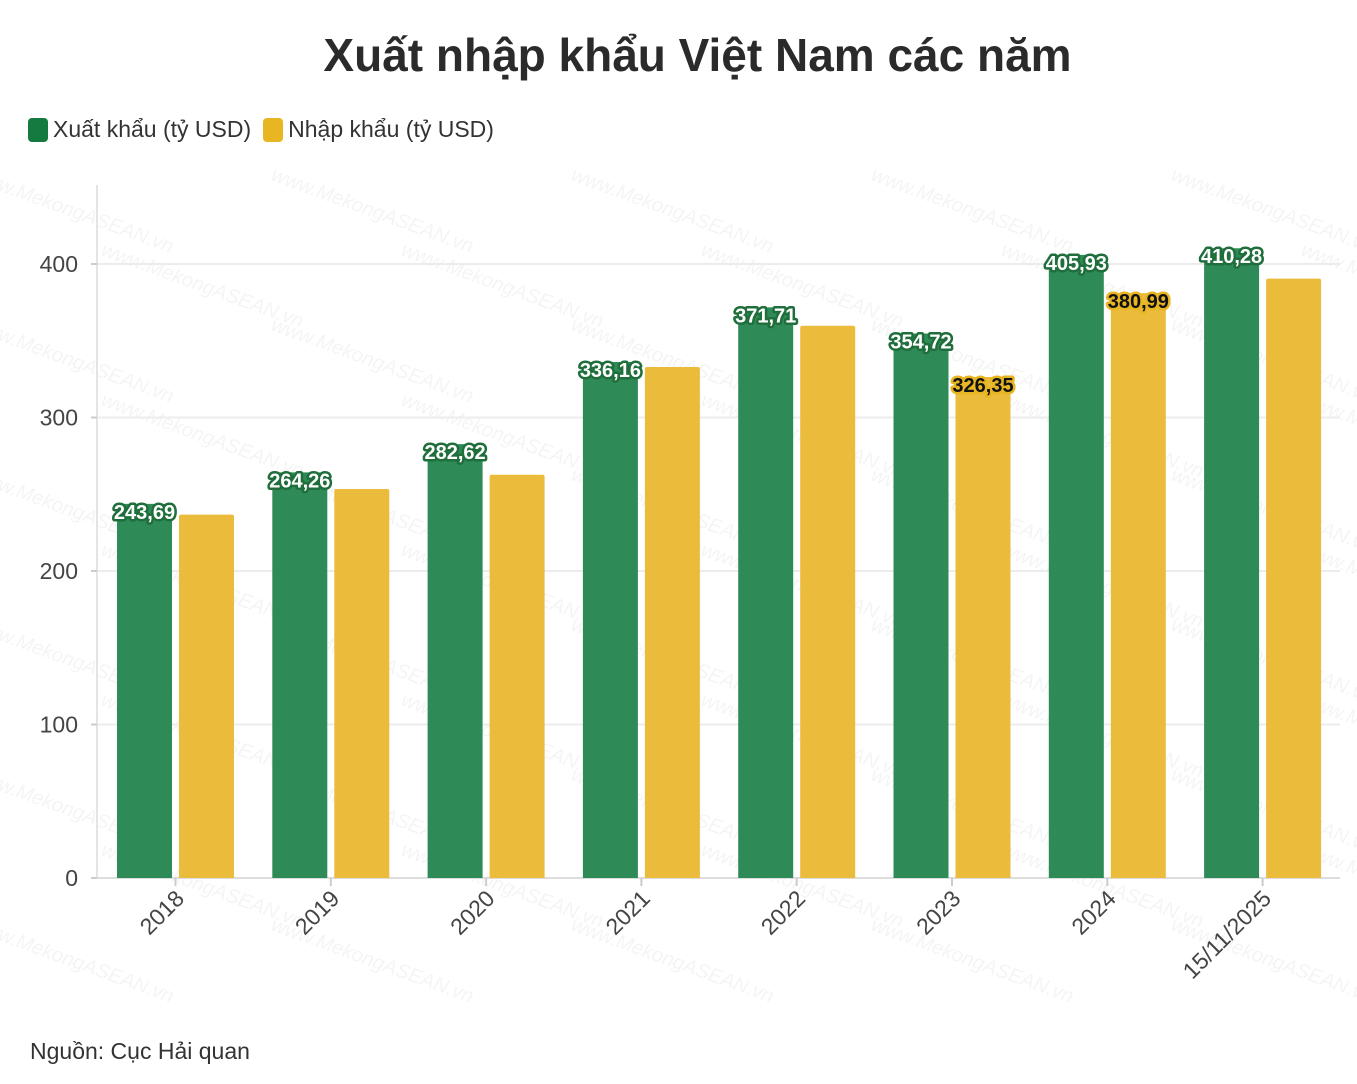 This screenshot has width=1357, height=1084. Describe the element at coordinates (71, 878) in the screenshot. I see `y-tick-label: 0` at that location.